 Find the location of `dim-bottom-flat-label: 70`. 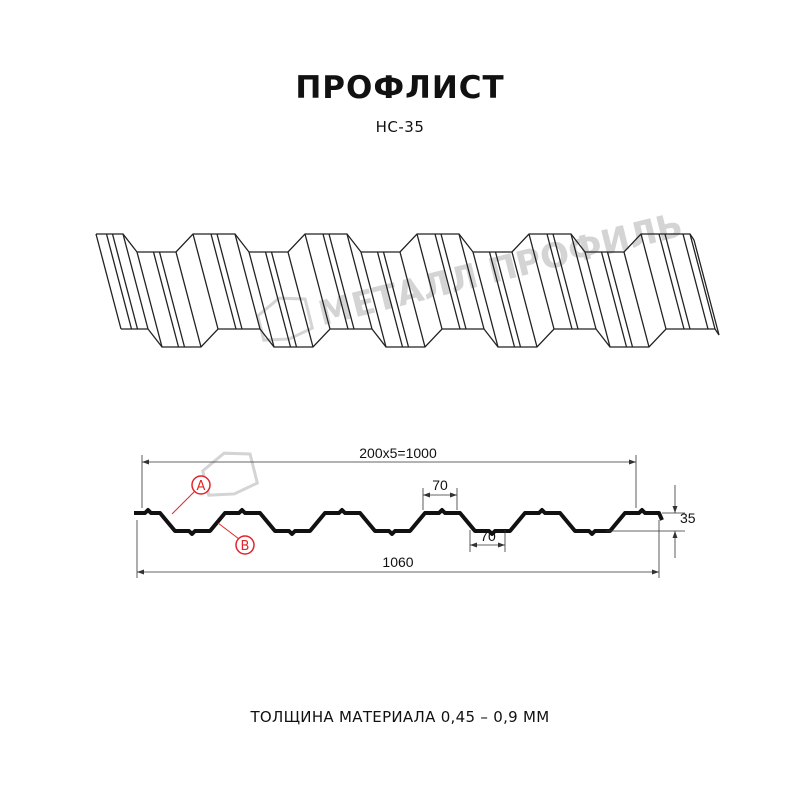

dim-bottom-flat-label: 70 is located at coordinates (488, 536).